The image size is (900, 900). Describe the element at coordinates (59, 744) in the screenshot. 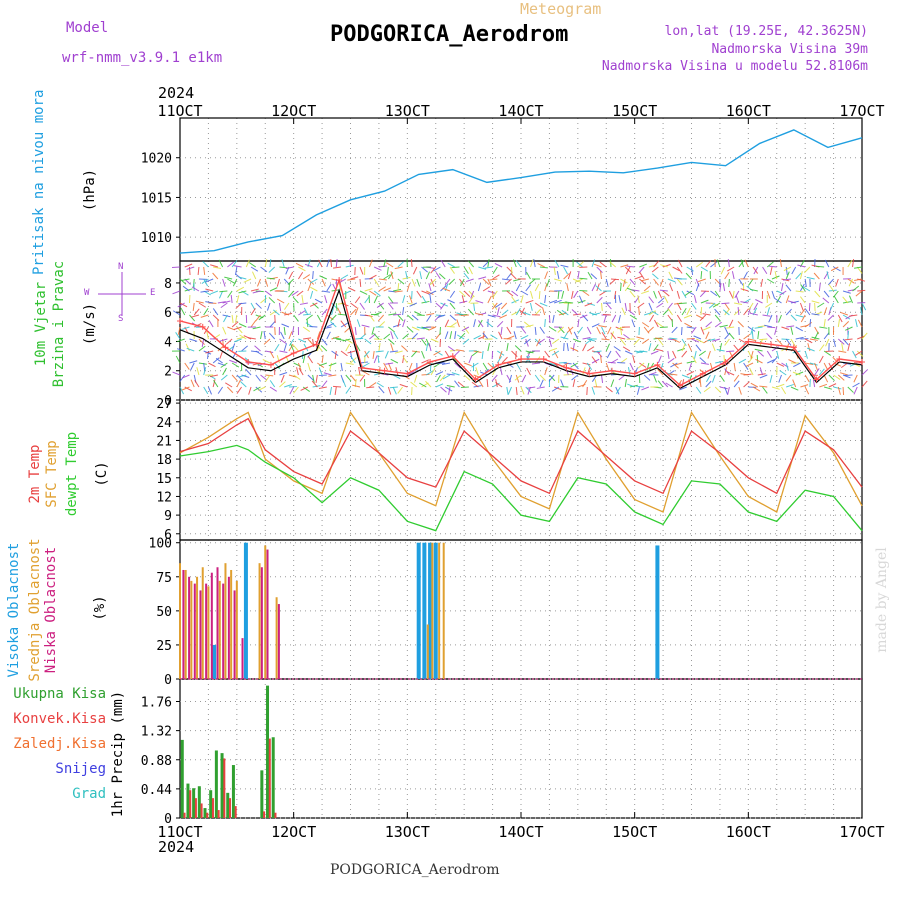

I see `precip-legend-frz: Zaledj.Kisa` at that location.